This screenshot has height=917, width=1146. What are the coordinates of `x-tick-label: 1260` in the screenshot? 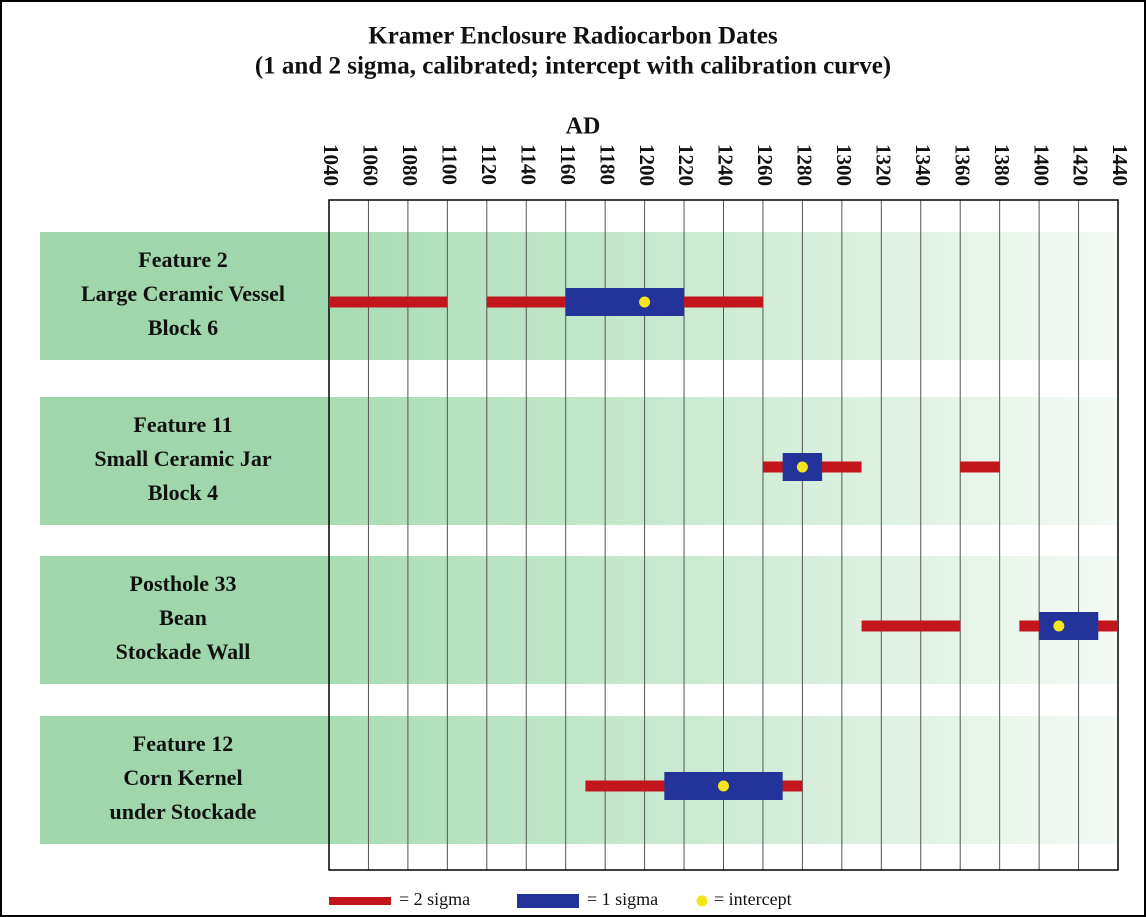 It's located at (765, 165).